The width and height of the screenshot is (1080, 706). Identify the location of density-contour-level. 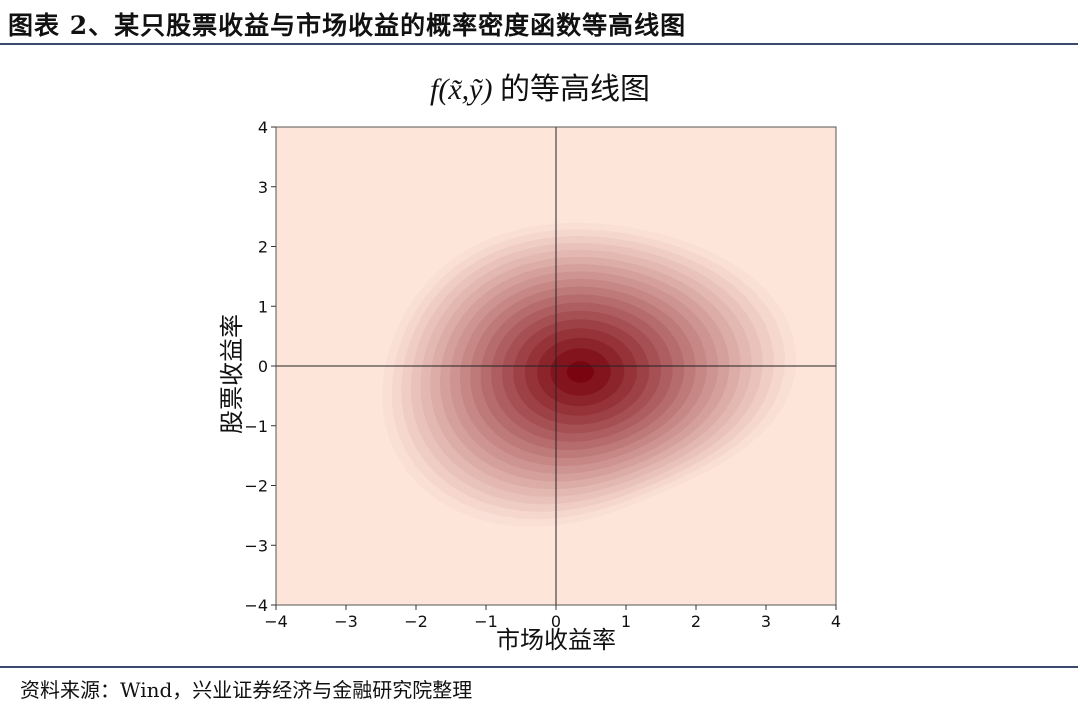
(580, 372).